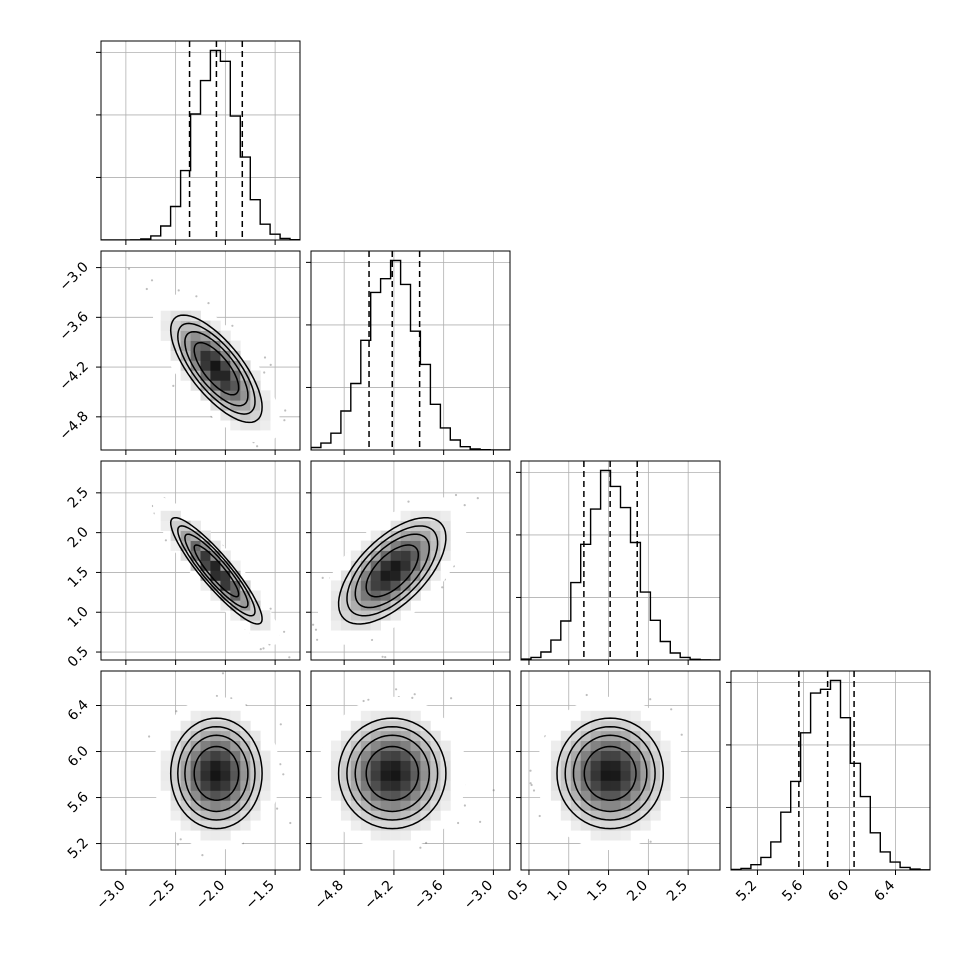  Describe the element at coordinates (73, 276) in the screenshot. I see `y-tick-label: −3.0` at that location.